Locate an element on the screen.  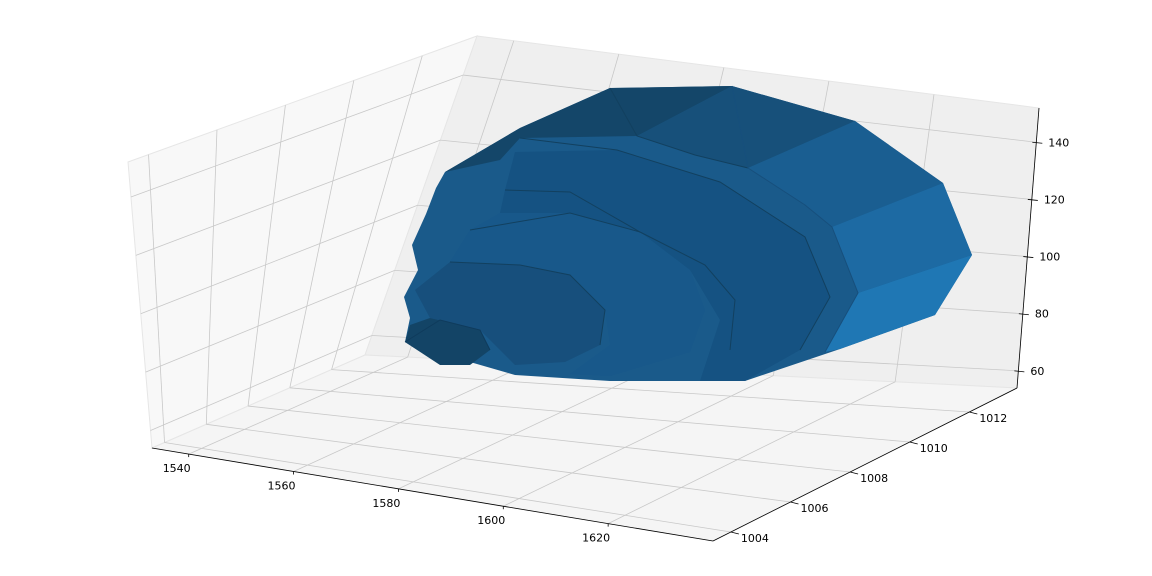
z-axis-line is located at coordinates (1028, 248).